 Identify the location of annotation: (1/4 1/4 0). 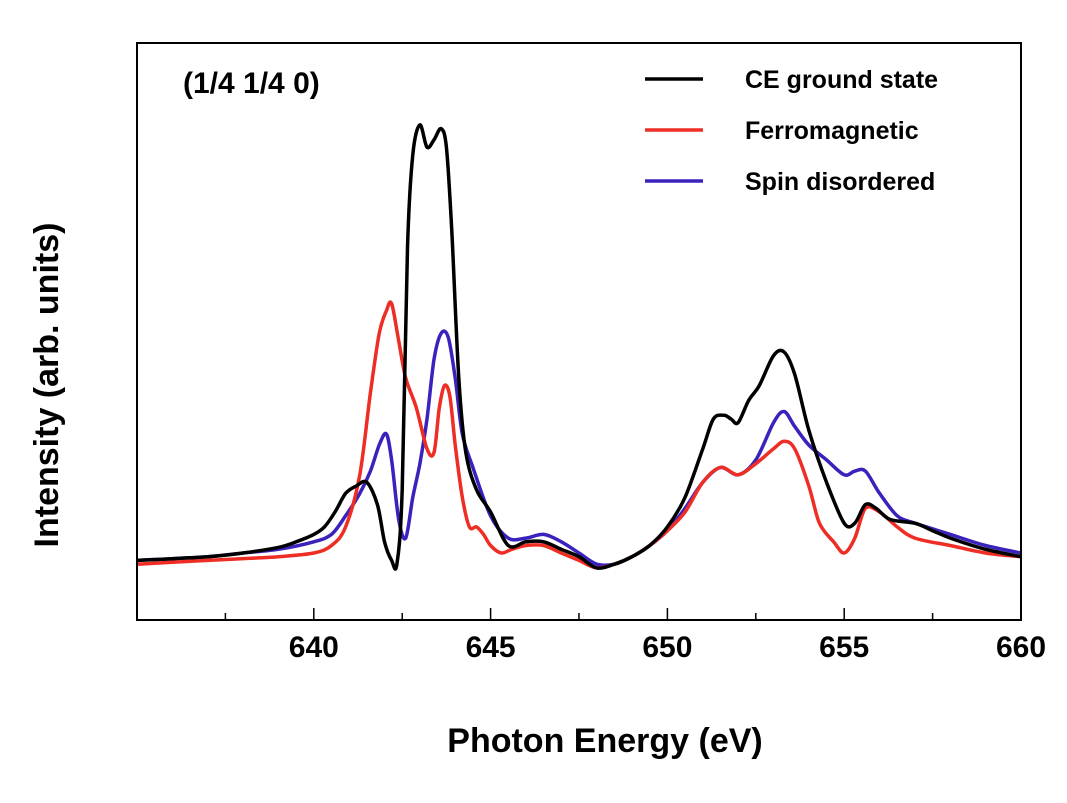
(251, 83).